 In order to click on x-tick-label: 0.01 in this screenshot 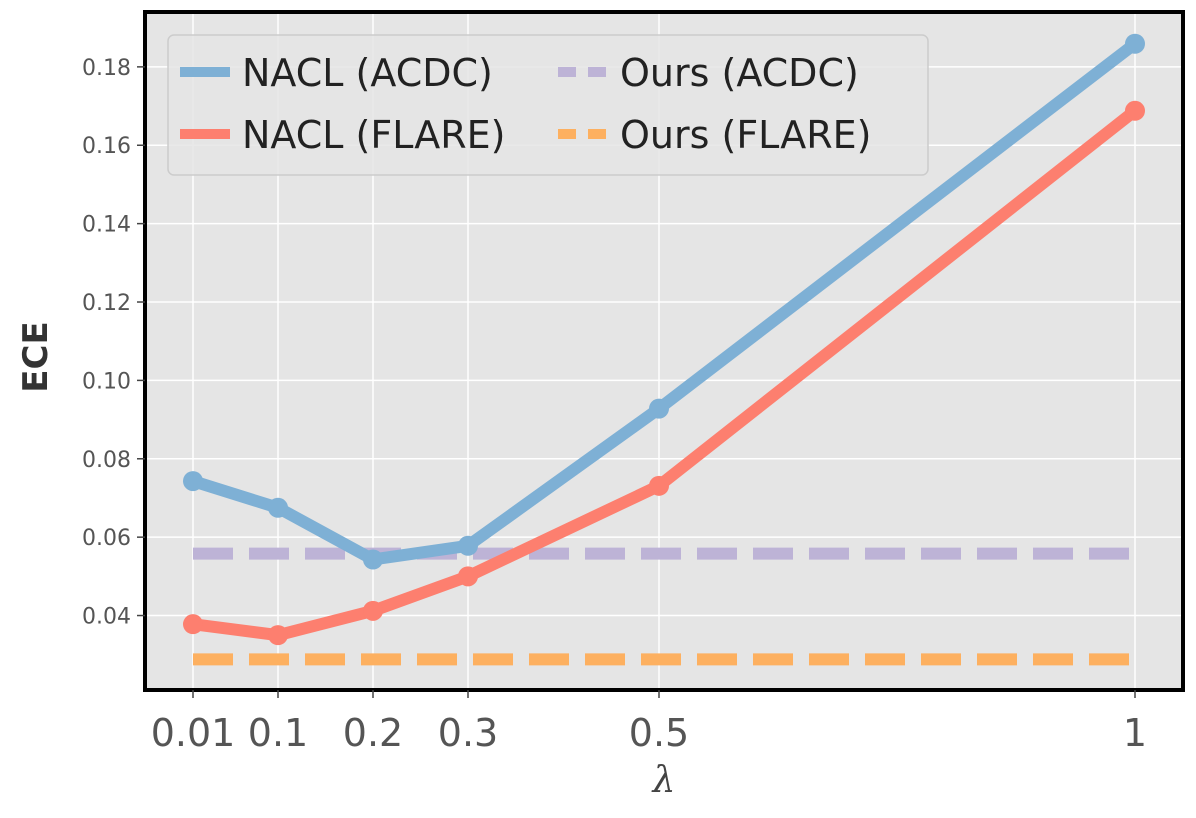, I will do `click(193, 733)`.